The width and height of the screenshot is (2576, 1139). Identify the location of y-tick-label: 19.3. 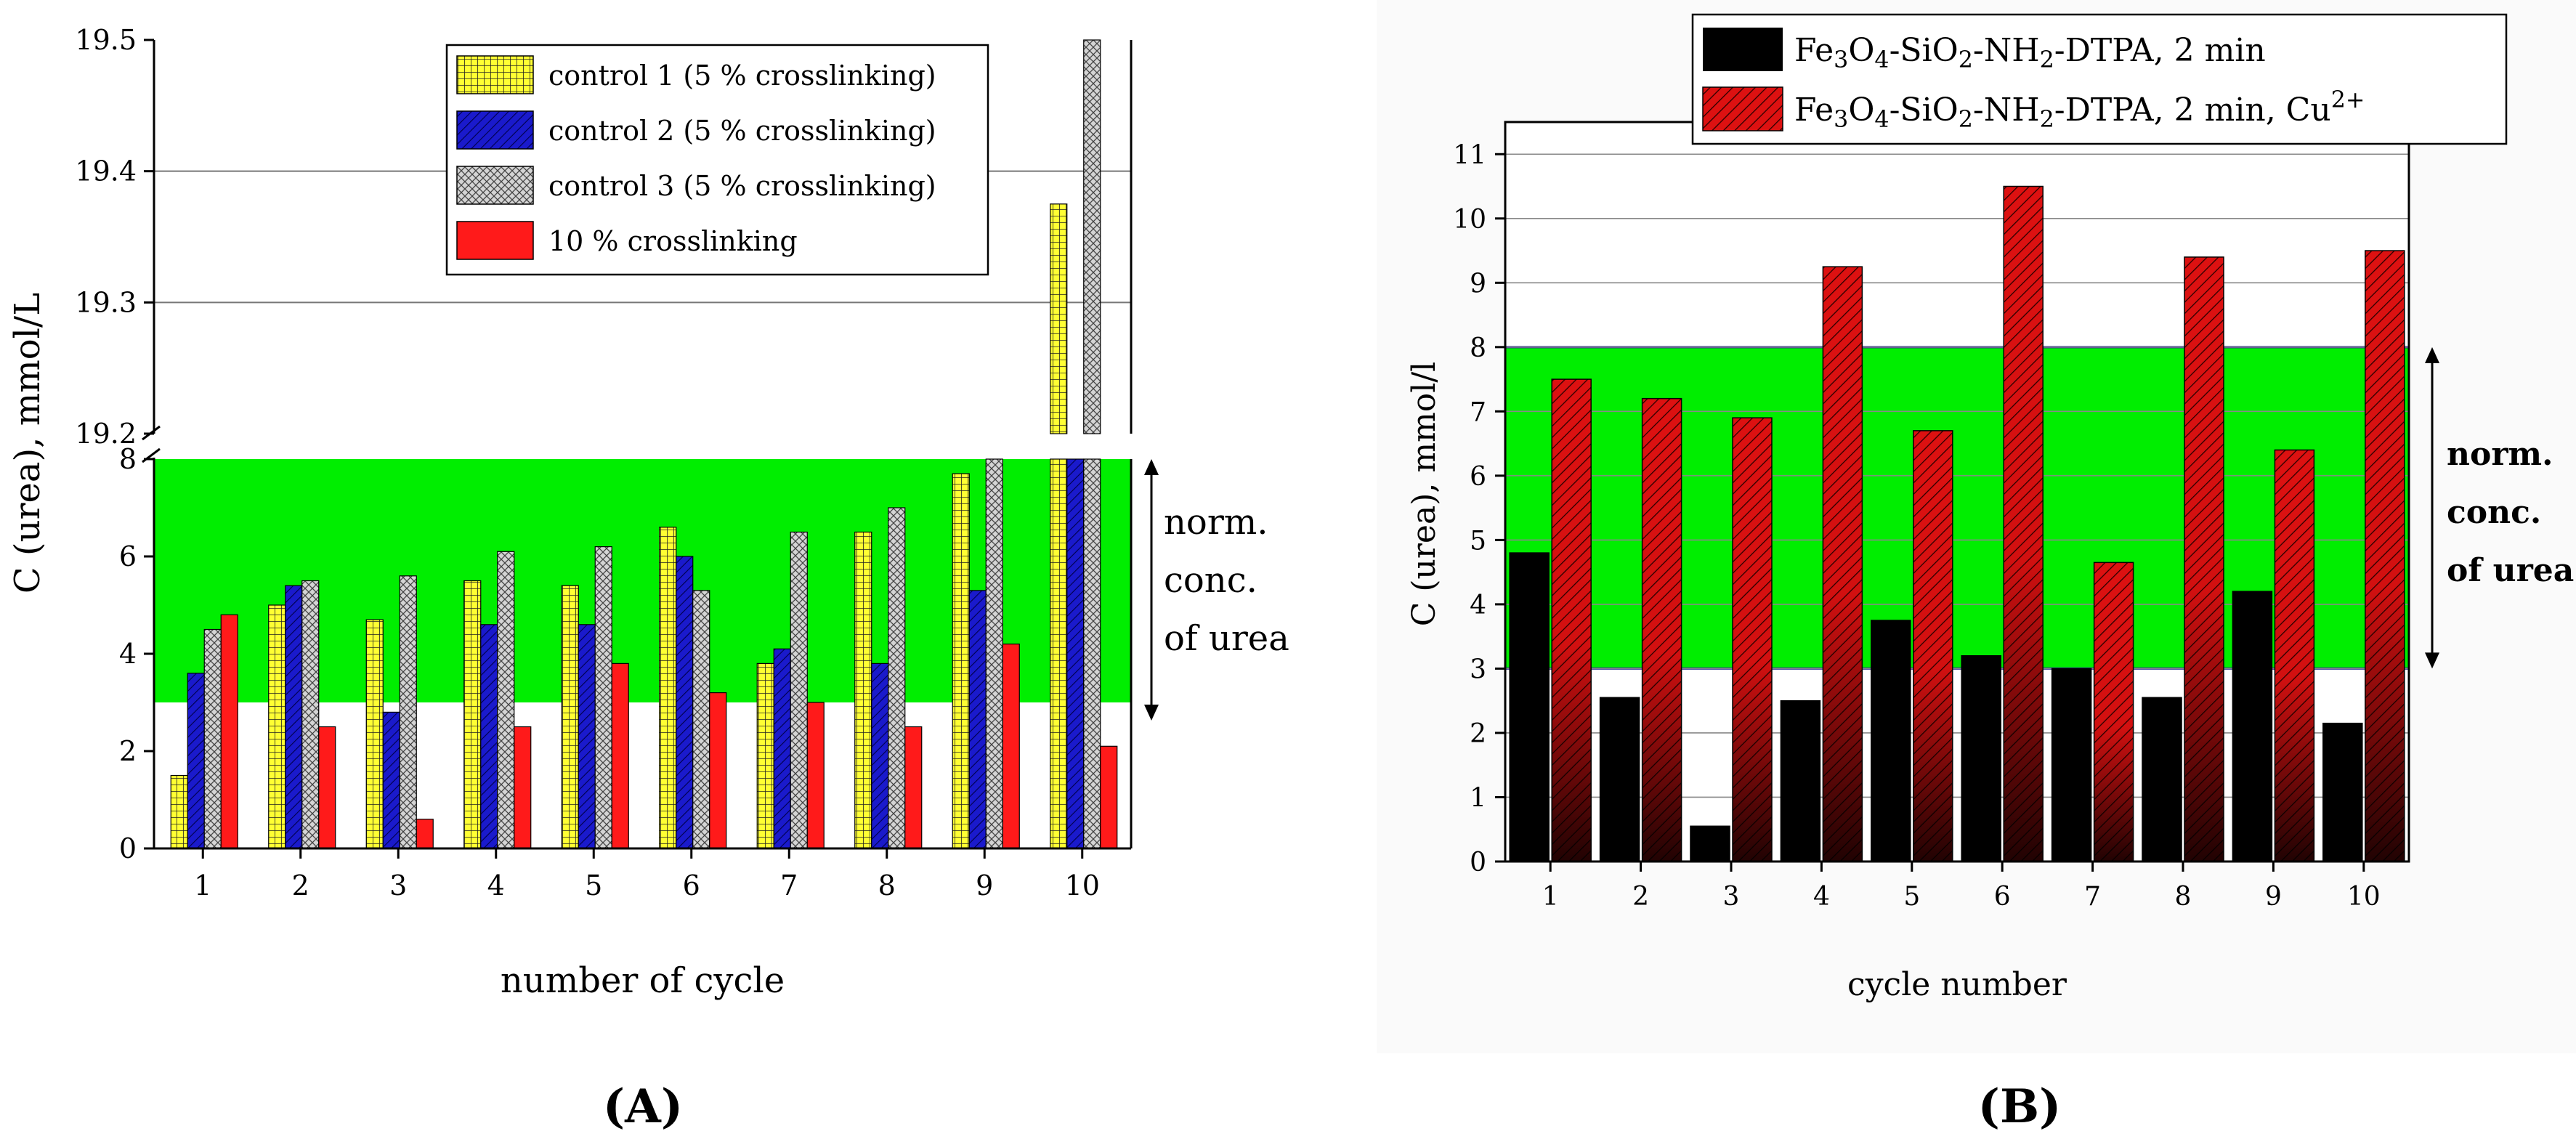
(106, 302).